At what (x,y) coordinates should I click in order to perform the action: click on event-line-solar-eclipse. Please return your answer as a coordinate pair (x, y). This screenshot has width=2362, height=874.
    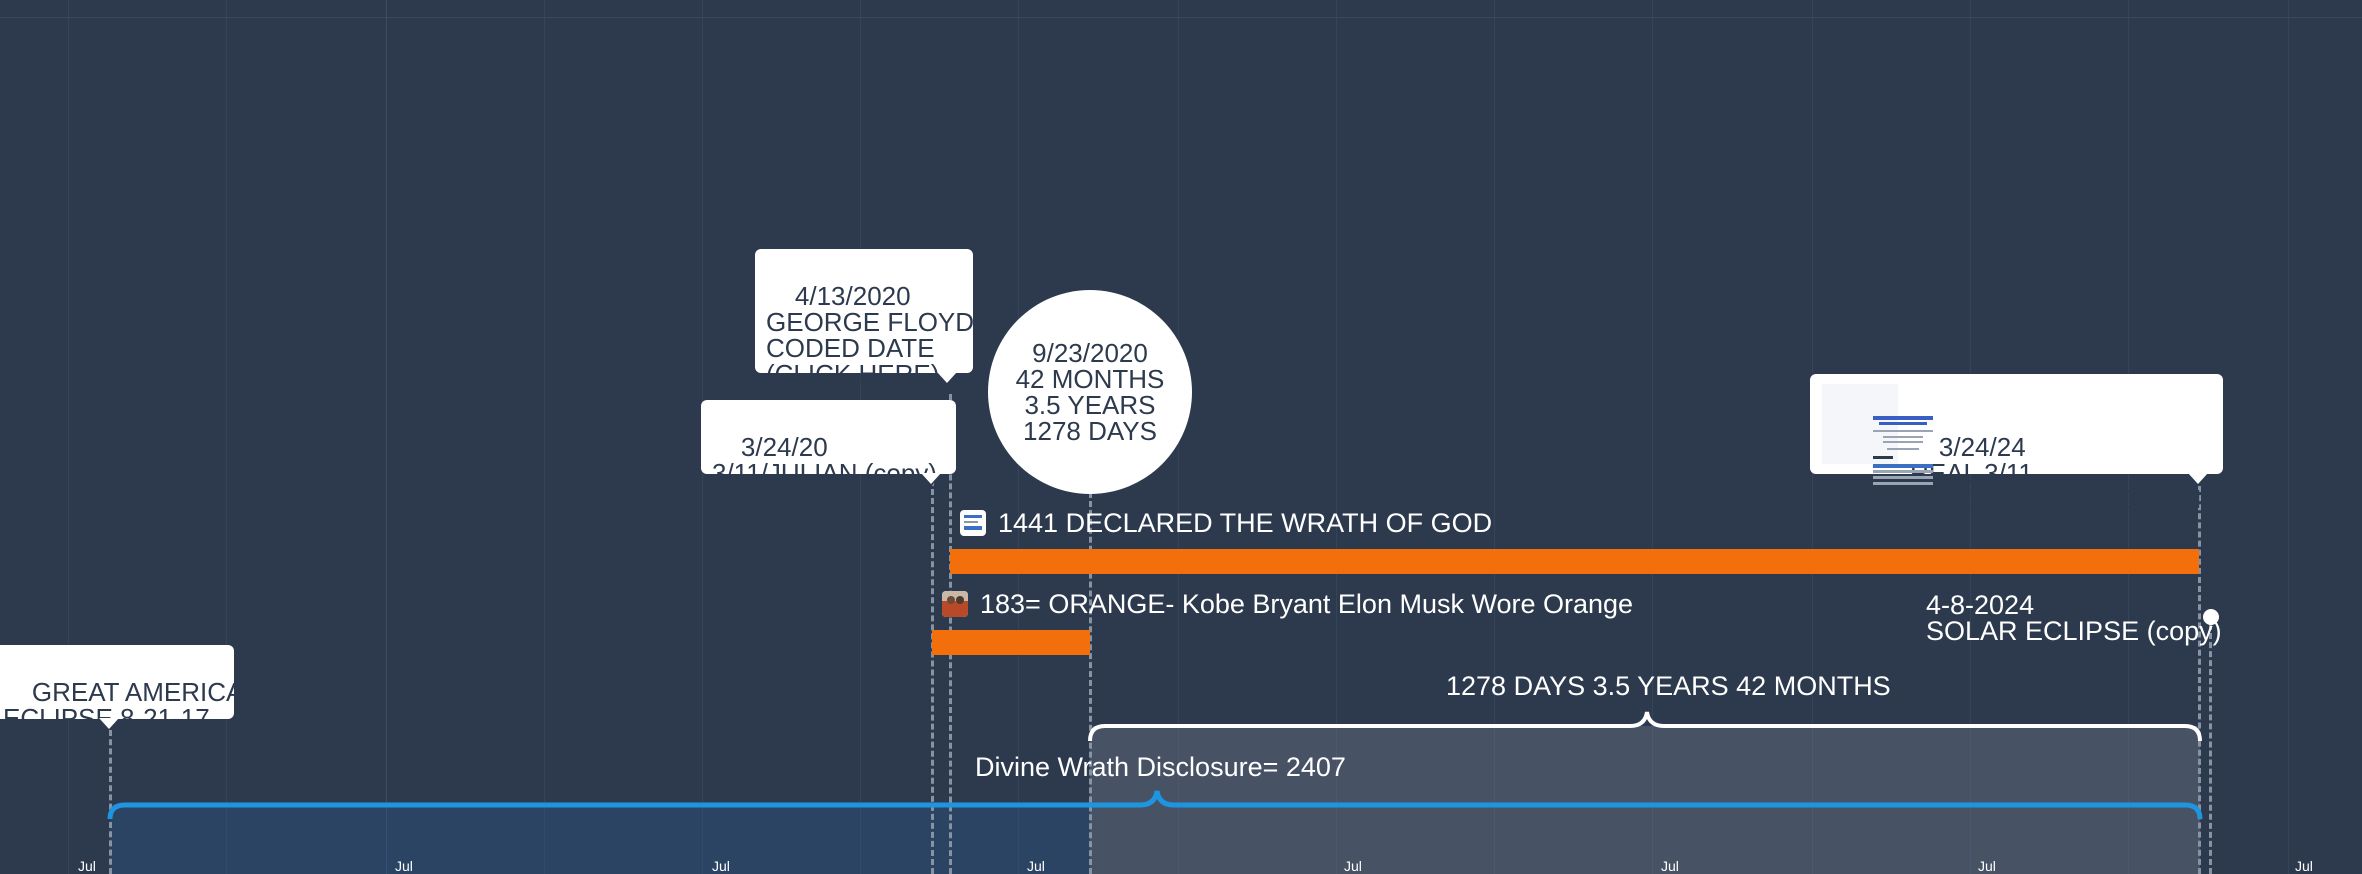
    Looking at the image, I should click on (2210, 749).